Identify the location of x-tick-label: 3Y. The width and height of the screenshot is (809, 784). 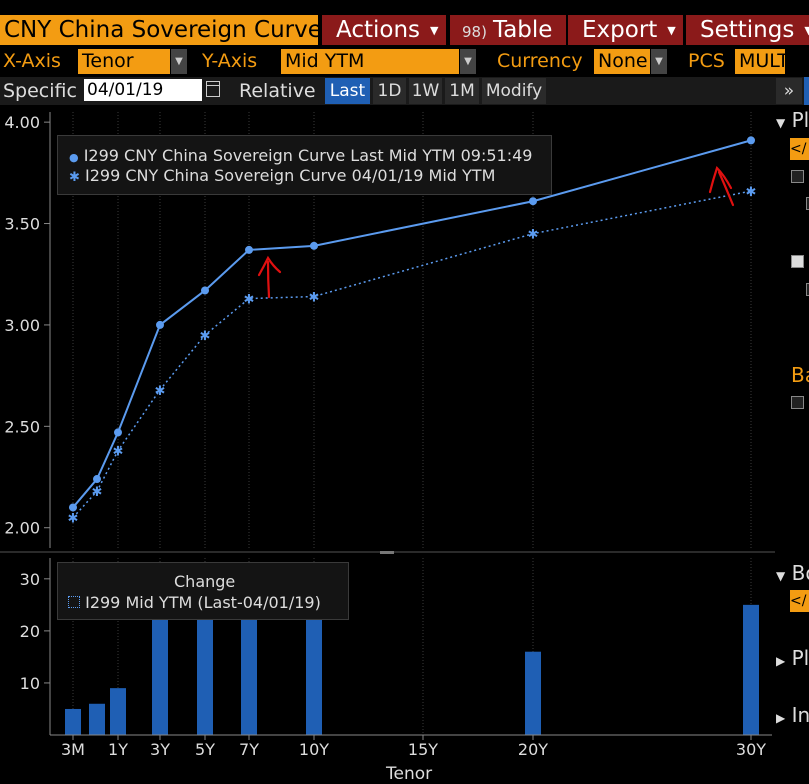
(160, 749).